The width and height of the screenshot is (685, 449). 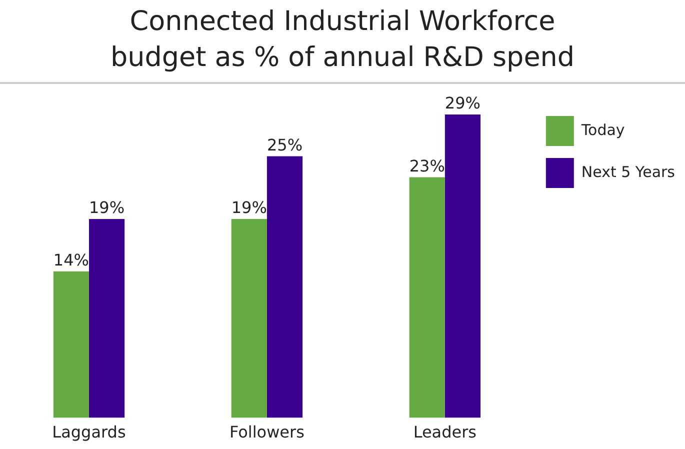 What do you see at coordinates (462, 103) in the screenshot?
I see `data-label: 29%` at bounding box center [462, 103].